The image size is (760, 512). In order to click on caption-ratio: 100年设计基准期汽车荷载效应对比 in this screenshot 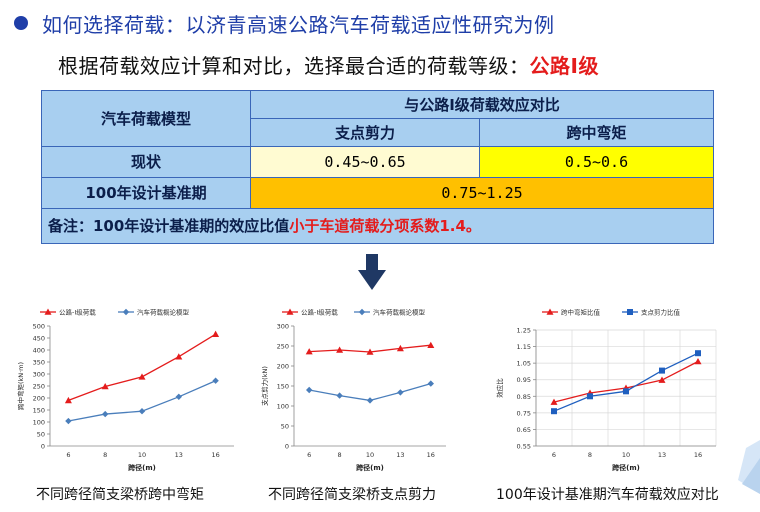, I will do `click(607, 495)`.